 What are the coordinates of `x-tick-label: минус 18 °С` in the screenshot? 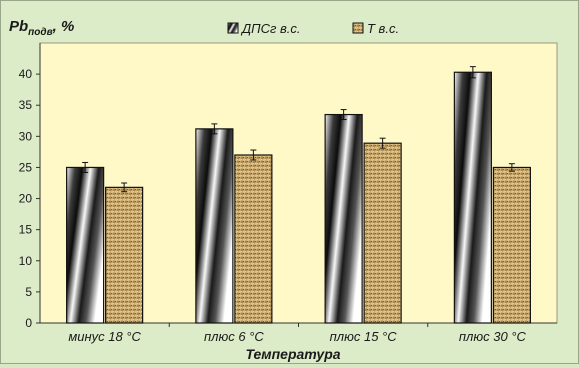 It's located at (104, 336).